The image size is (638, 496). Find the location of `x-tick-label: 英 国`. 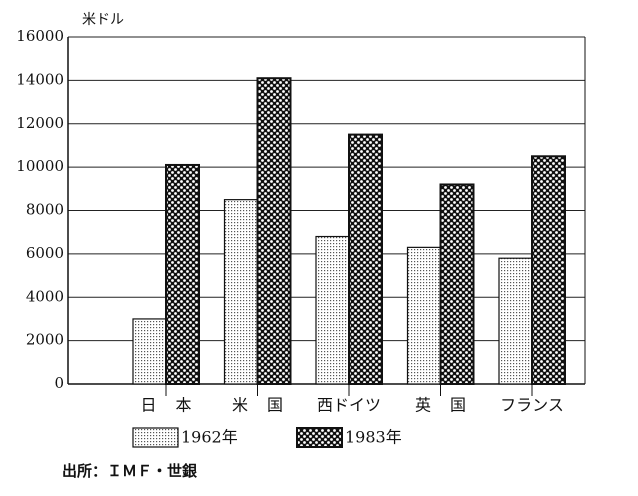

x-tick-label: 英 国 is located at coordinates (440, 405).